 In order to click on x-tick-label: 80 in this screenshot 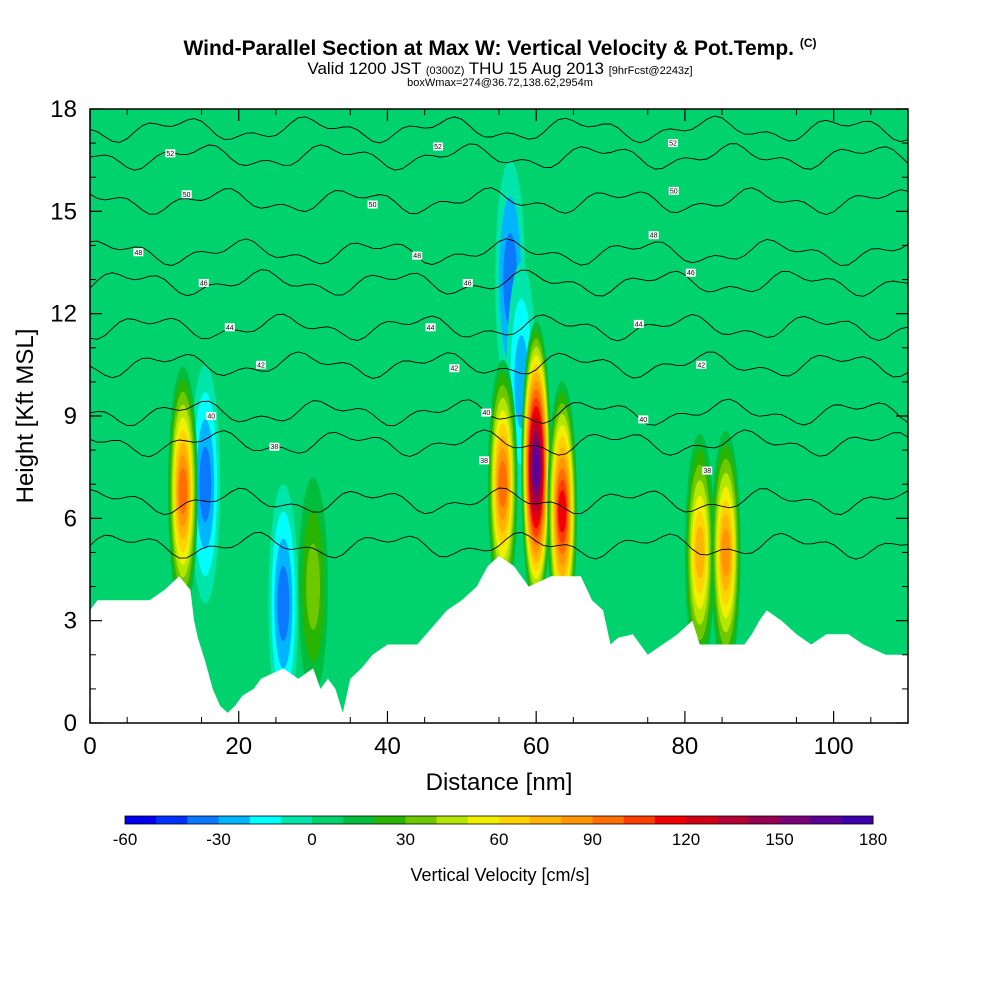, I will do `click(685, 746)`.